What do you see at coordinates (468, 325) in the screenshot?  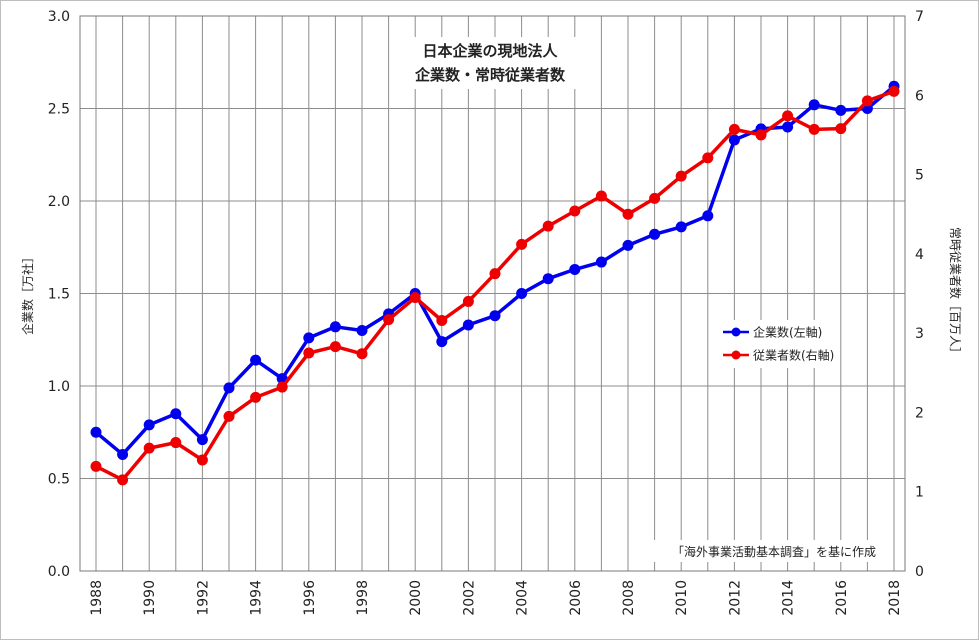 I see `point-company-2002` at bounding box center [468, 325].